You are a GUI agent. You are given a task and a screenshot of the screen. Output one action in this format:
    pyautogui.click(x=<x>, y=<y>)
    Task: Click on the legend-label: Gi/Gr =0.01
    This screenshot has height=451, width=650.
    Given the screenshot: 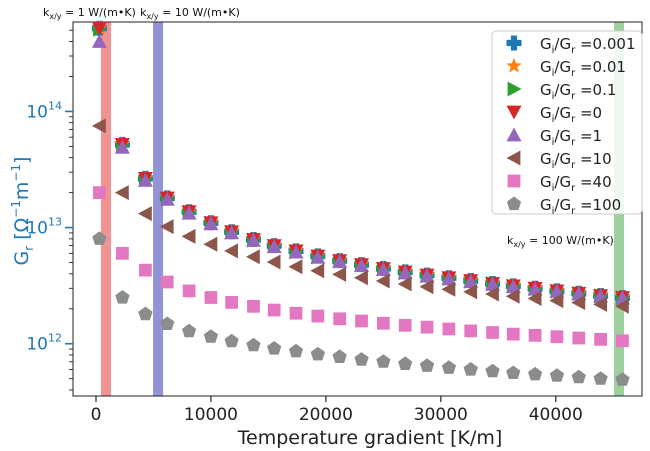 What is the action you would take?
    pyautogui.click(x=583, y=68)
    